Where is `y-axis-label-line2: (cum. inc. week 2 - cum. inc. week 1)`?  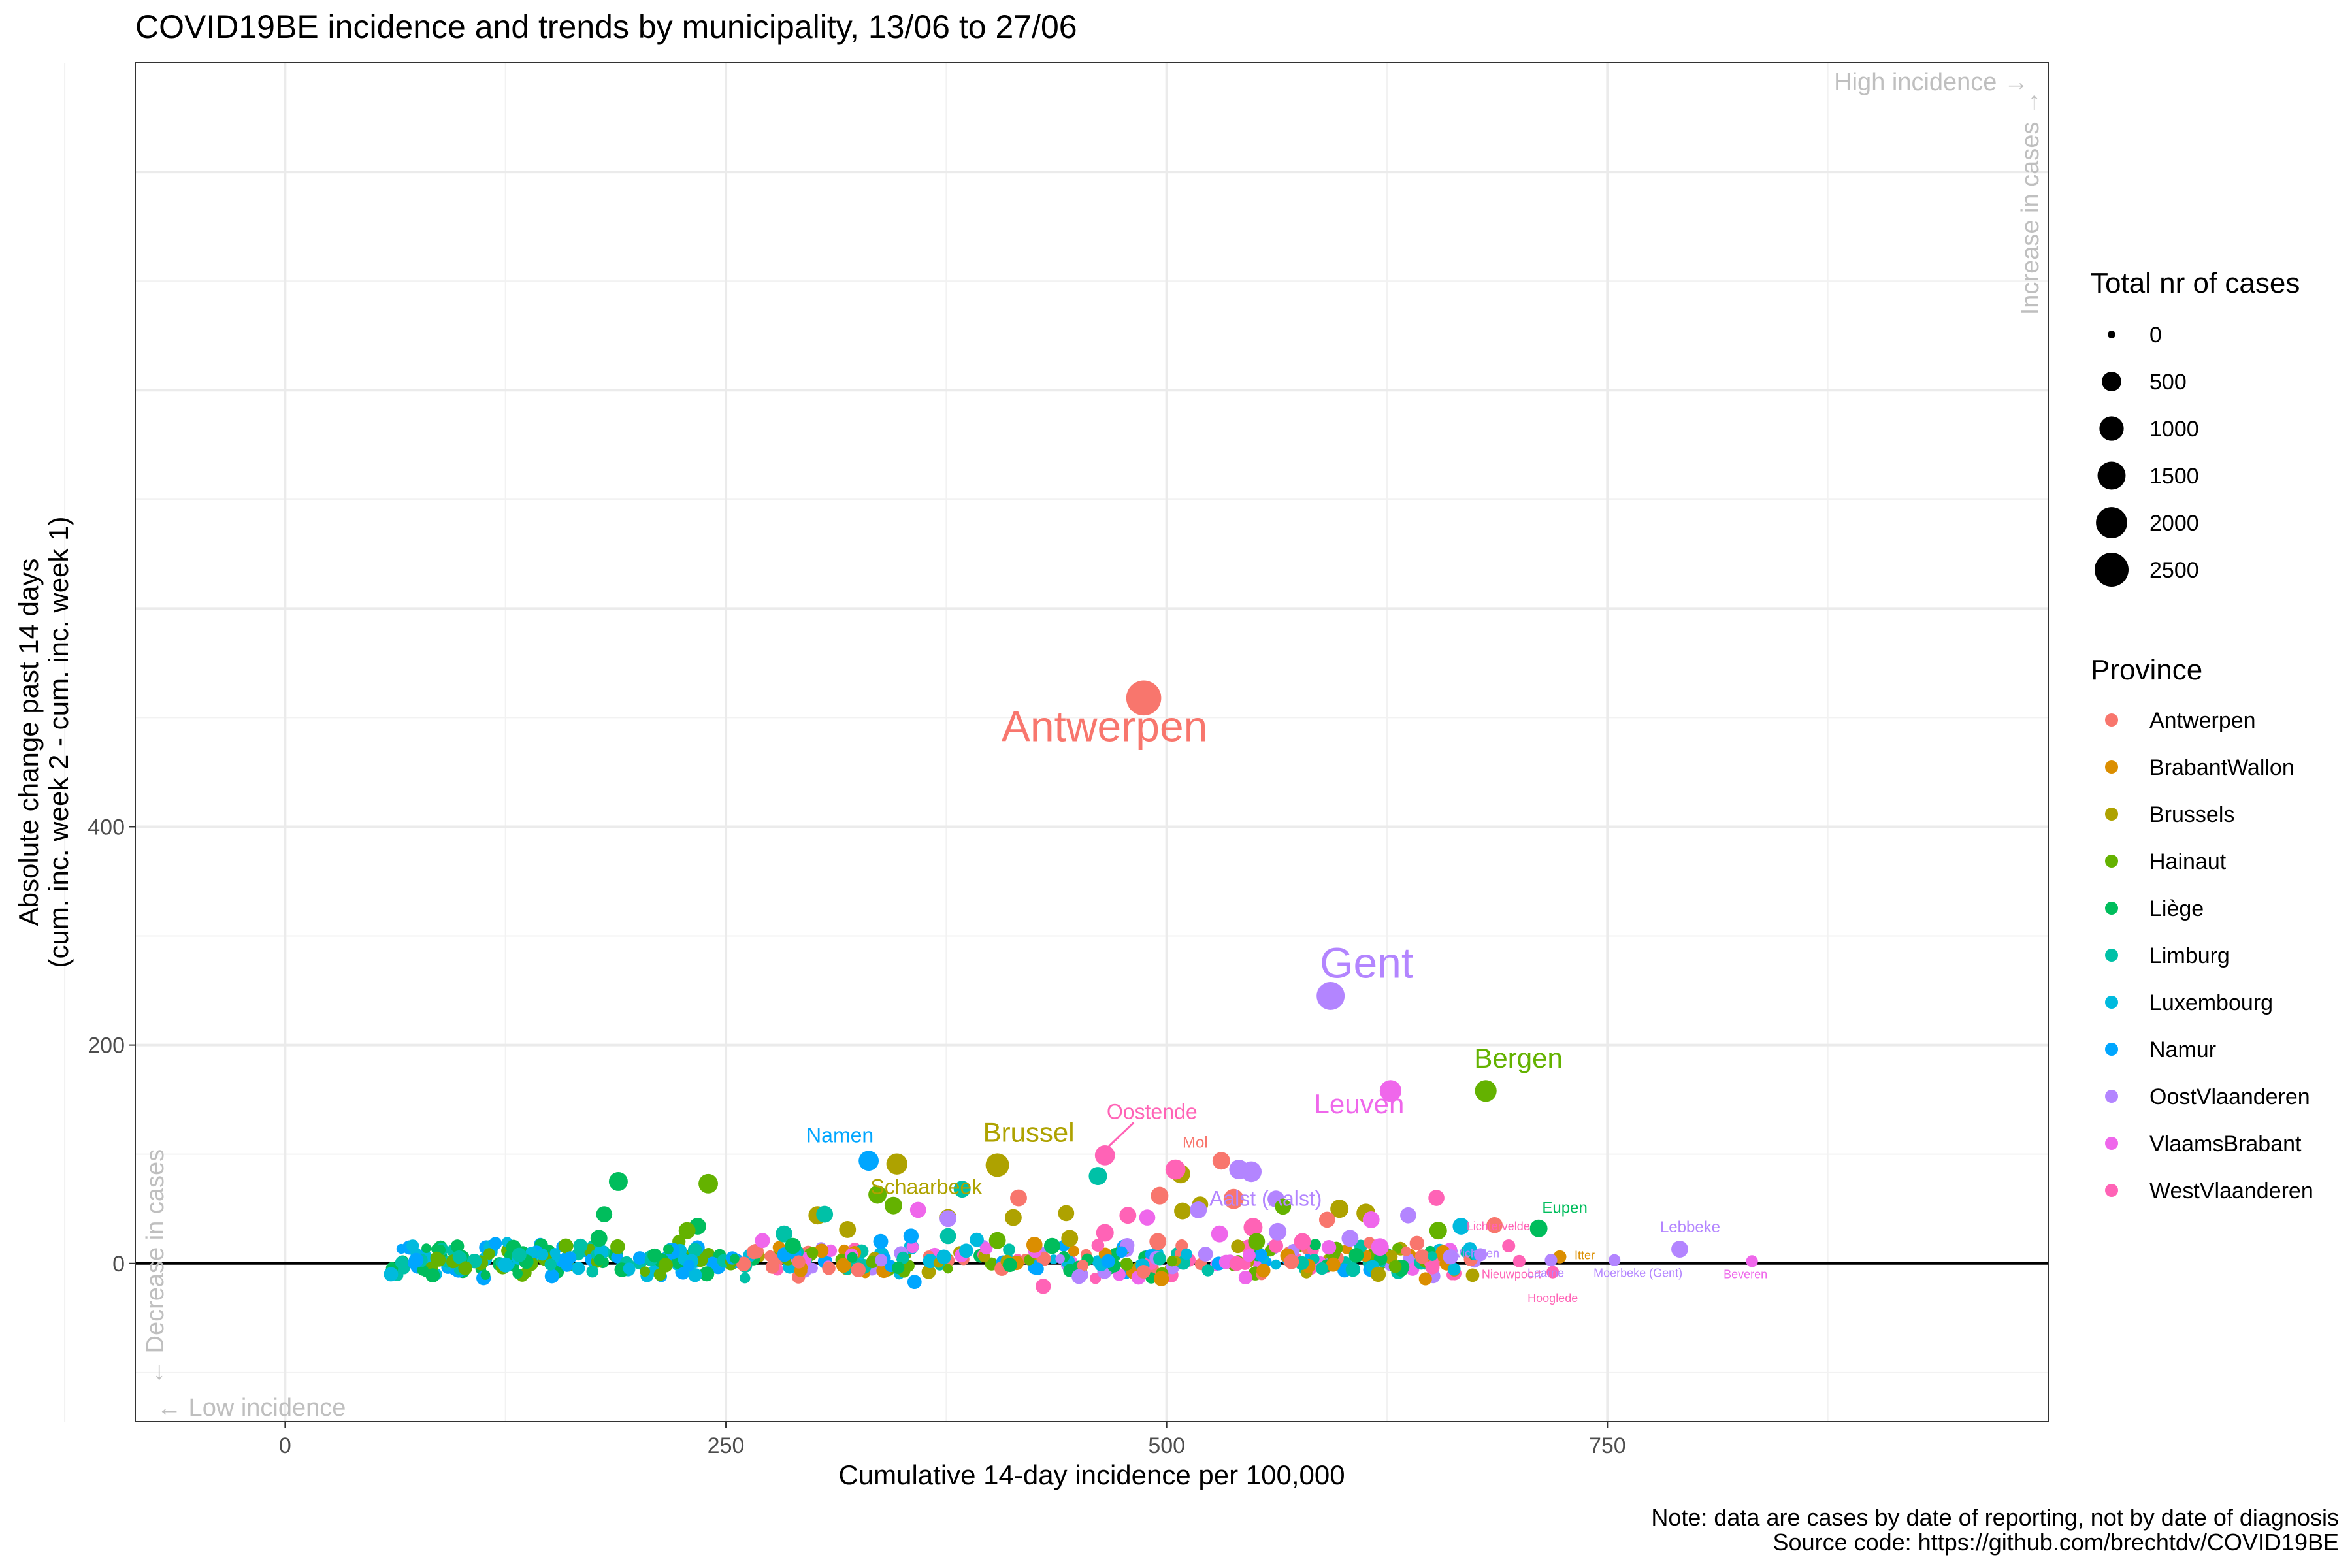 y-axis-label-line2: (cum. inc. week 2 - cum. inc. week 1) is located at coordinates (58, 742).